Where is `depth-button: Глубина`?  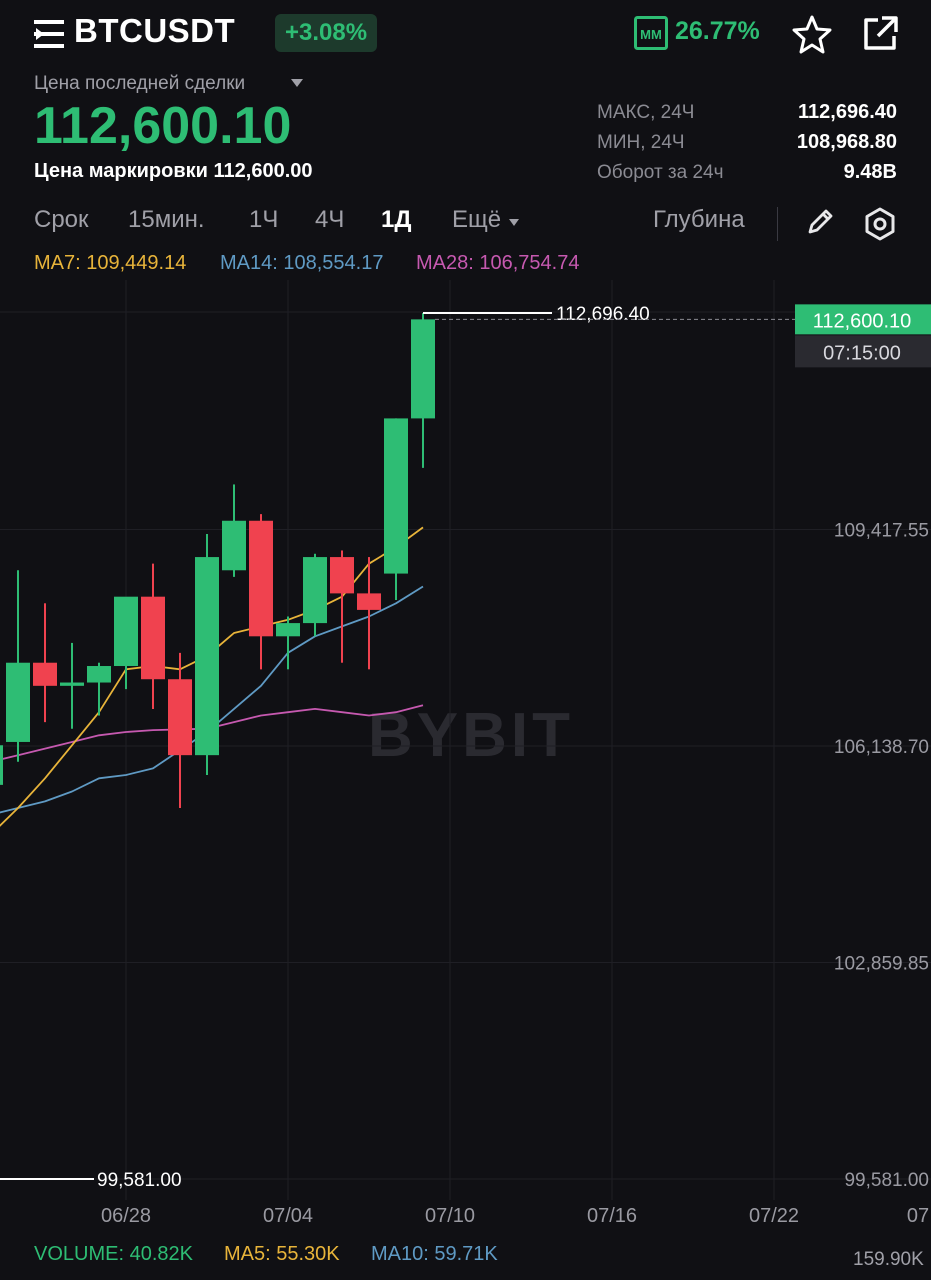 depth-button: Глубина is located at coordinates (699, 219).